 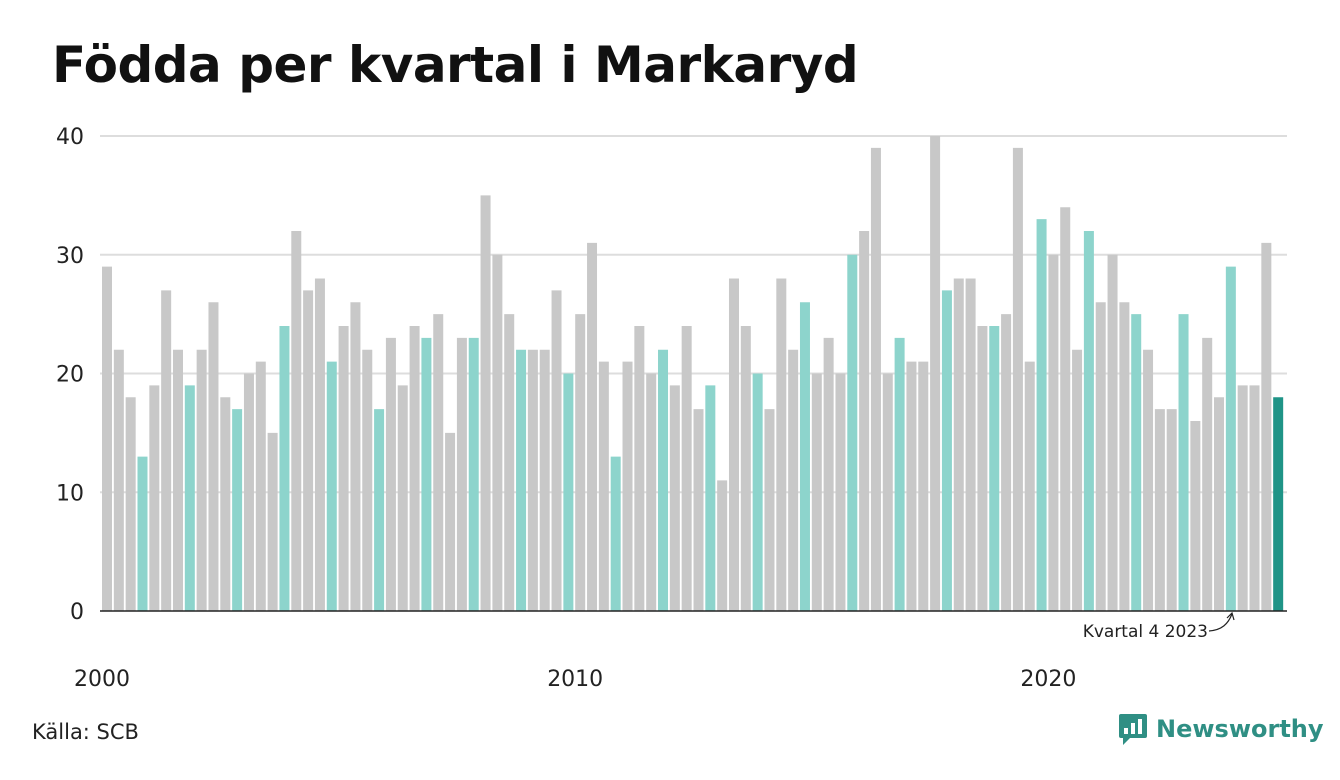 What do you see at coordinates (1133, 729) in the screenshot?
I see `newsworthy-logo-icon` at bounding box center [1133, 729].